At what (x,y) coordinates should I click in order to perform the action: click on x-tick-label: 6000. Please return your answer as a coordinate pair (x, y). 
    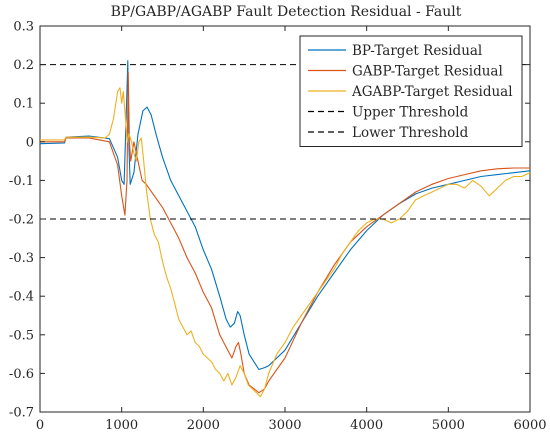
    Looking at the image, I should click on (529, 425).